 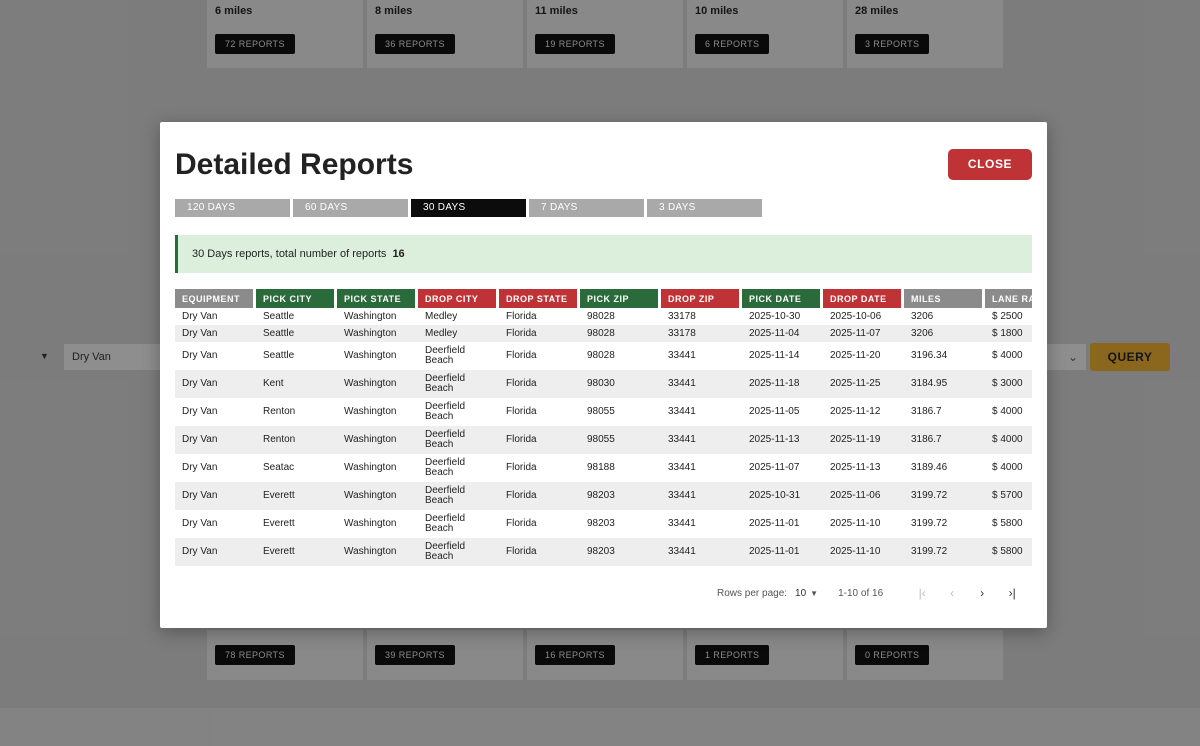 I want to click on equipment-select: Dry Van, so click(x=114, y=357).